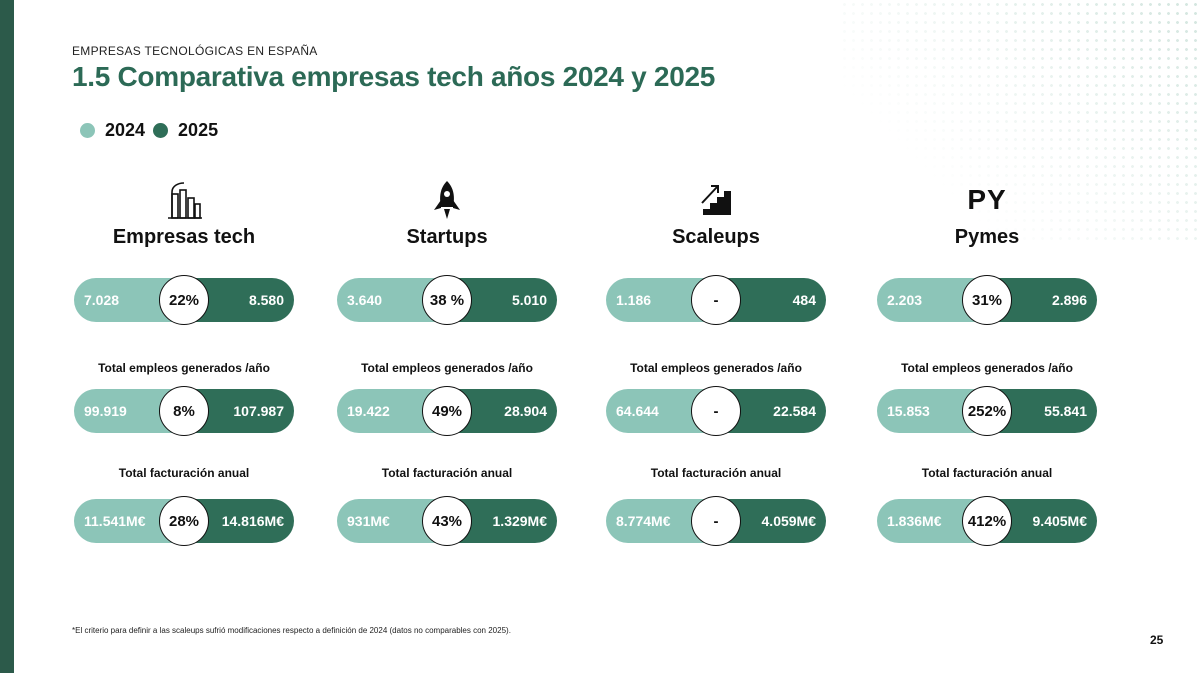 This screenshot has height=673, width=1200. I want to click on legend-label-2024: 2024, so click(125, 130).